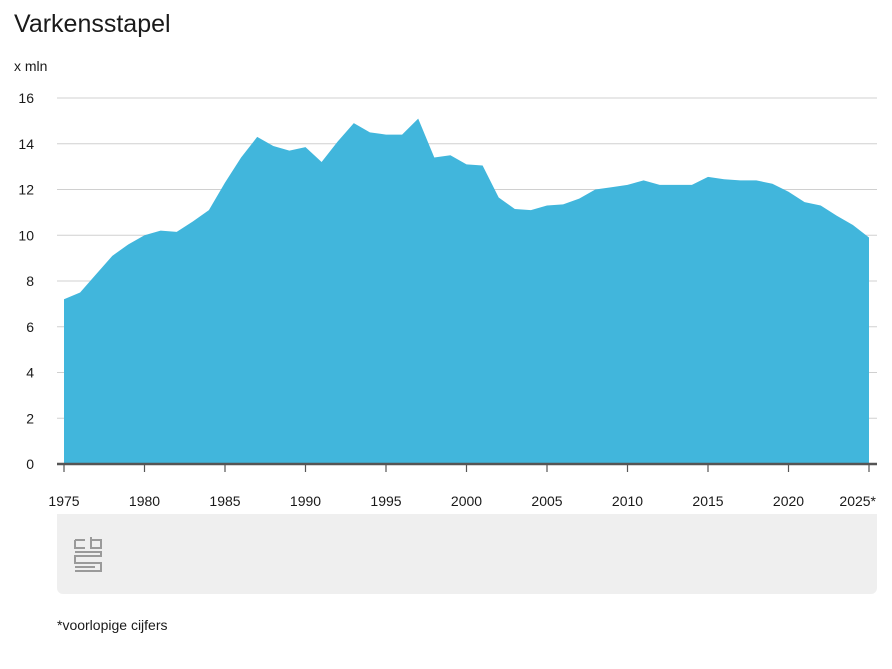  What do you see at coordinates (26, 190) in the screenshot?
I see `y-tick-label: 12` at bounding box center [26, 190].